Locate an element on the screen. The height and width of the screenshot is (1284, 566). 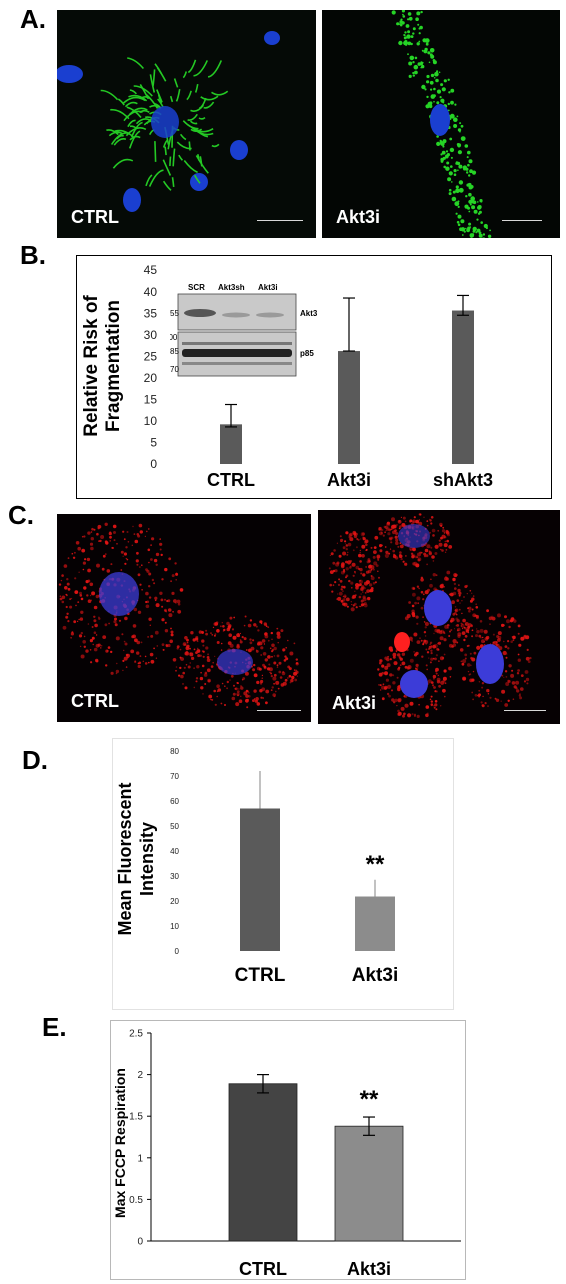
micrograph-c-akt3i-image is located at coordinates (439, 617).